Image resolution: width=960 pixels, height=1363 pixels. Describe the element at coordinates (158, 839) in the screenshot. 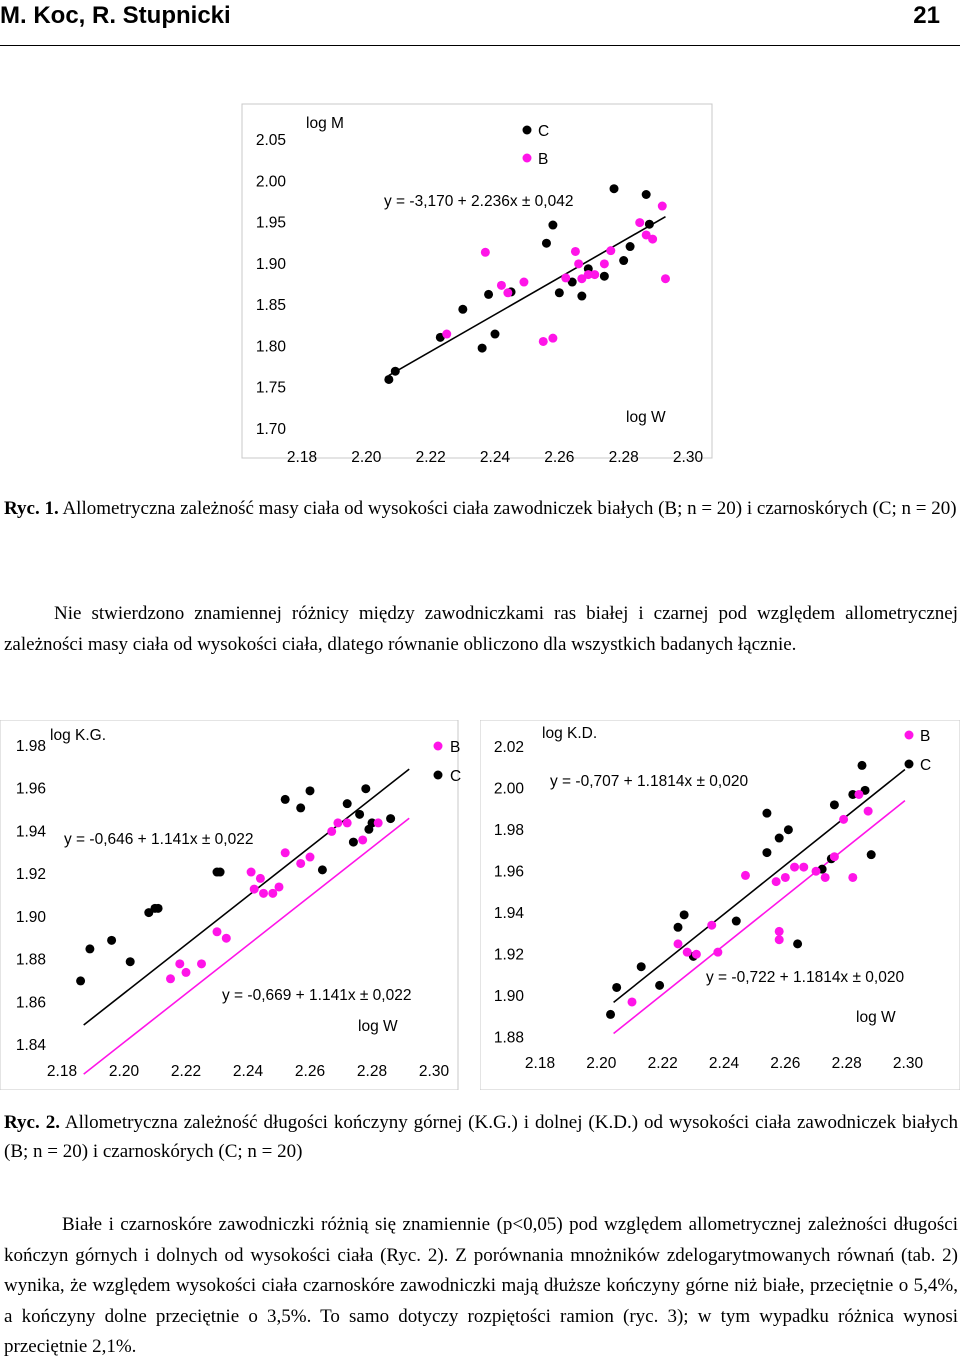

I see `regression-equation: y = -0,646 + 1.141x ± 0,022` at that location.